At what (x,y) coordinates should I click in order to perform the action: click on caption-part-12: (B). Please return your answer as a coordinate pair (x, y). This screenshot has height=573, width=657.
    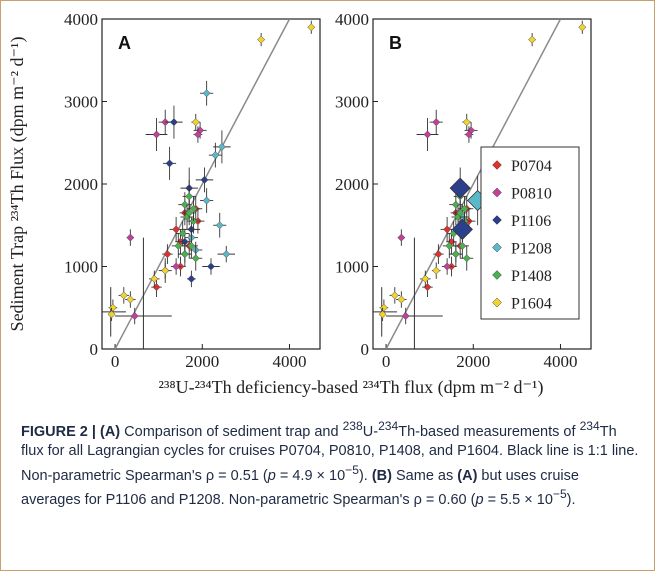
    Looking at the image, I should click on (381, 475).